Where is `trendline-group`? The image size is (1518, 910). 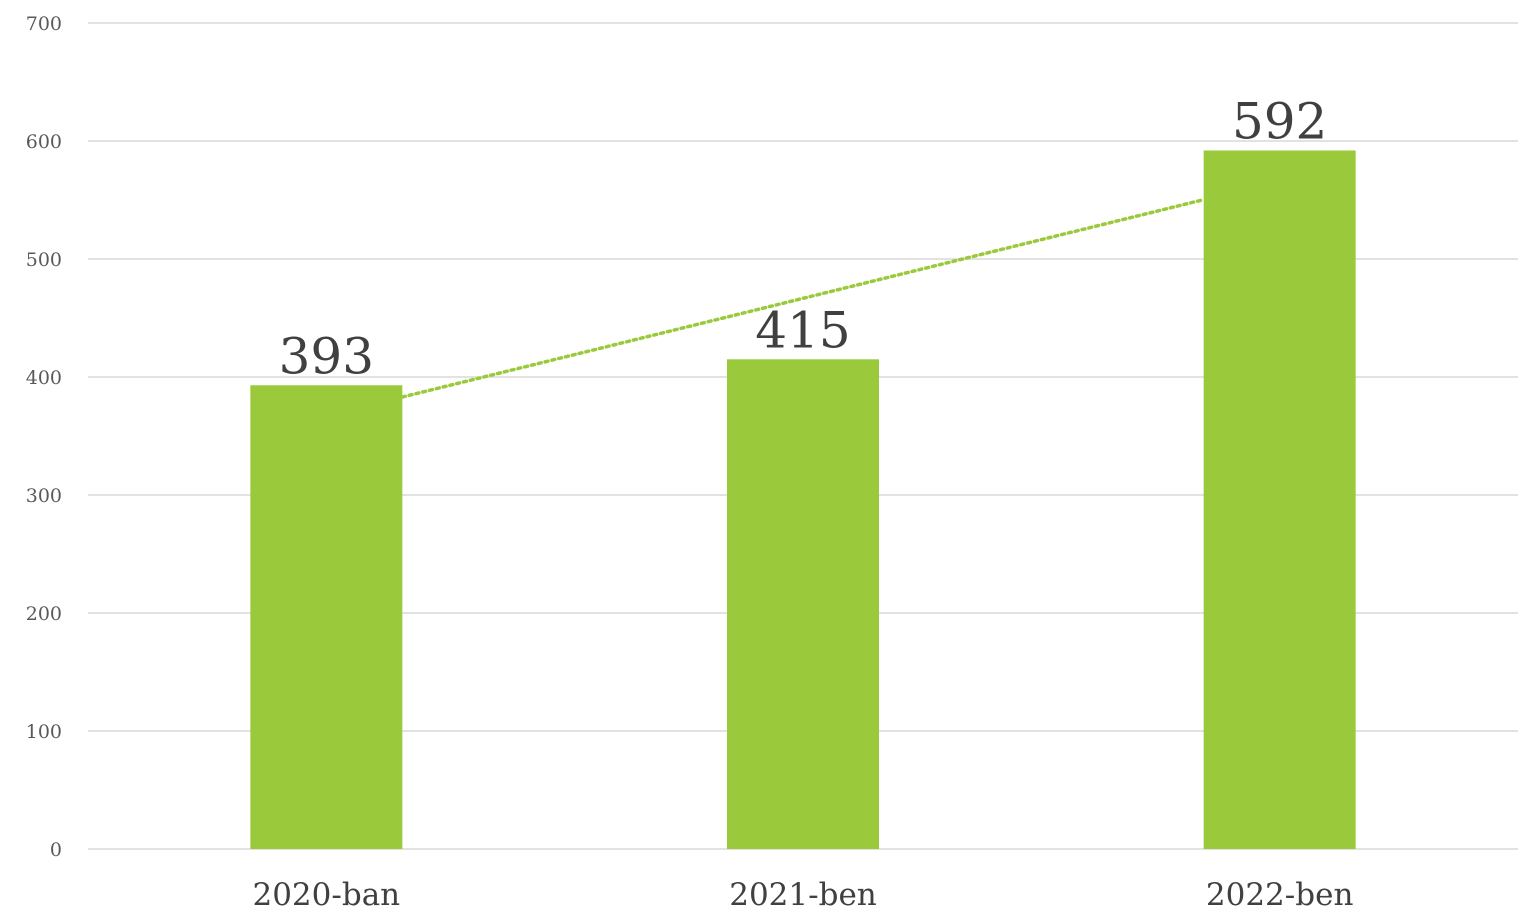 trendline-group is located at coordinates (803, 298).